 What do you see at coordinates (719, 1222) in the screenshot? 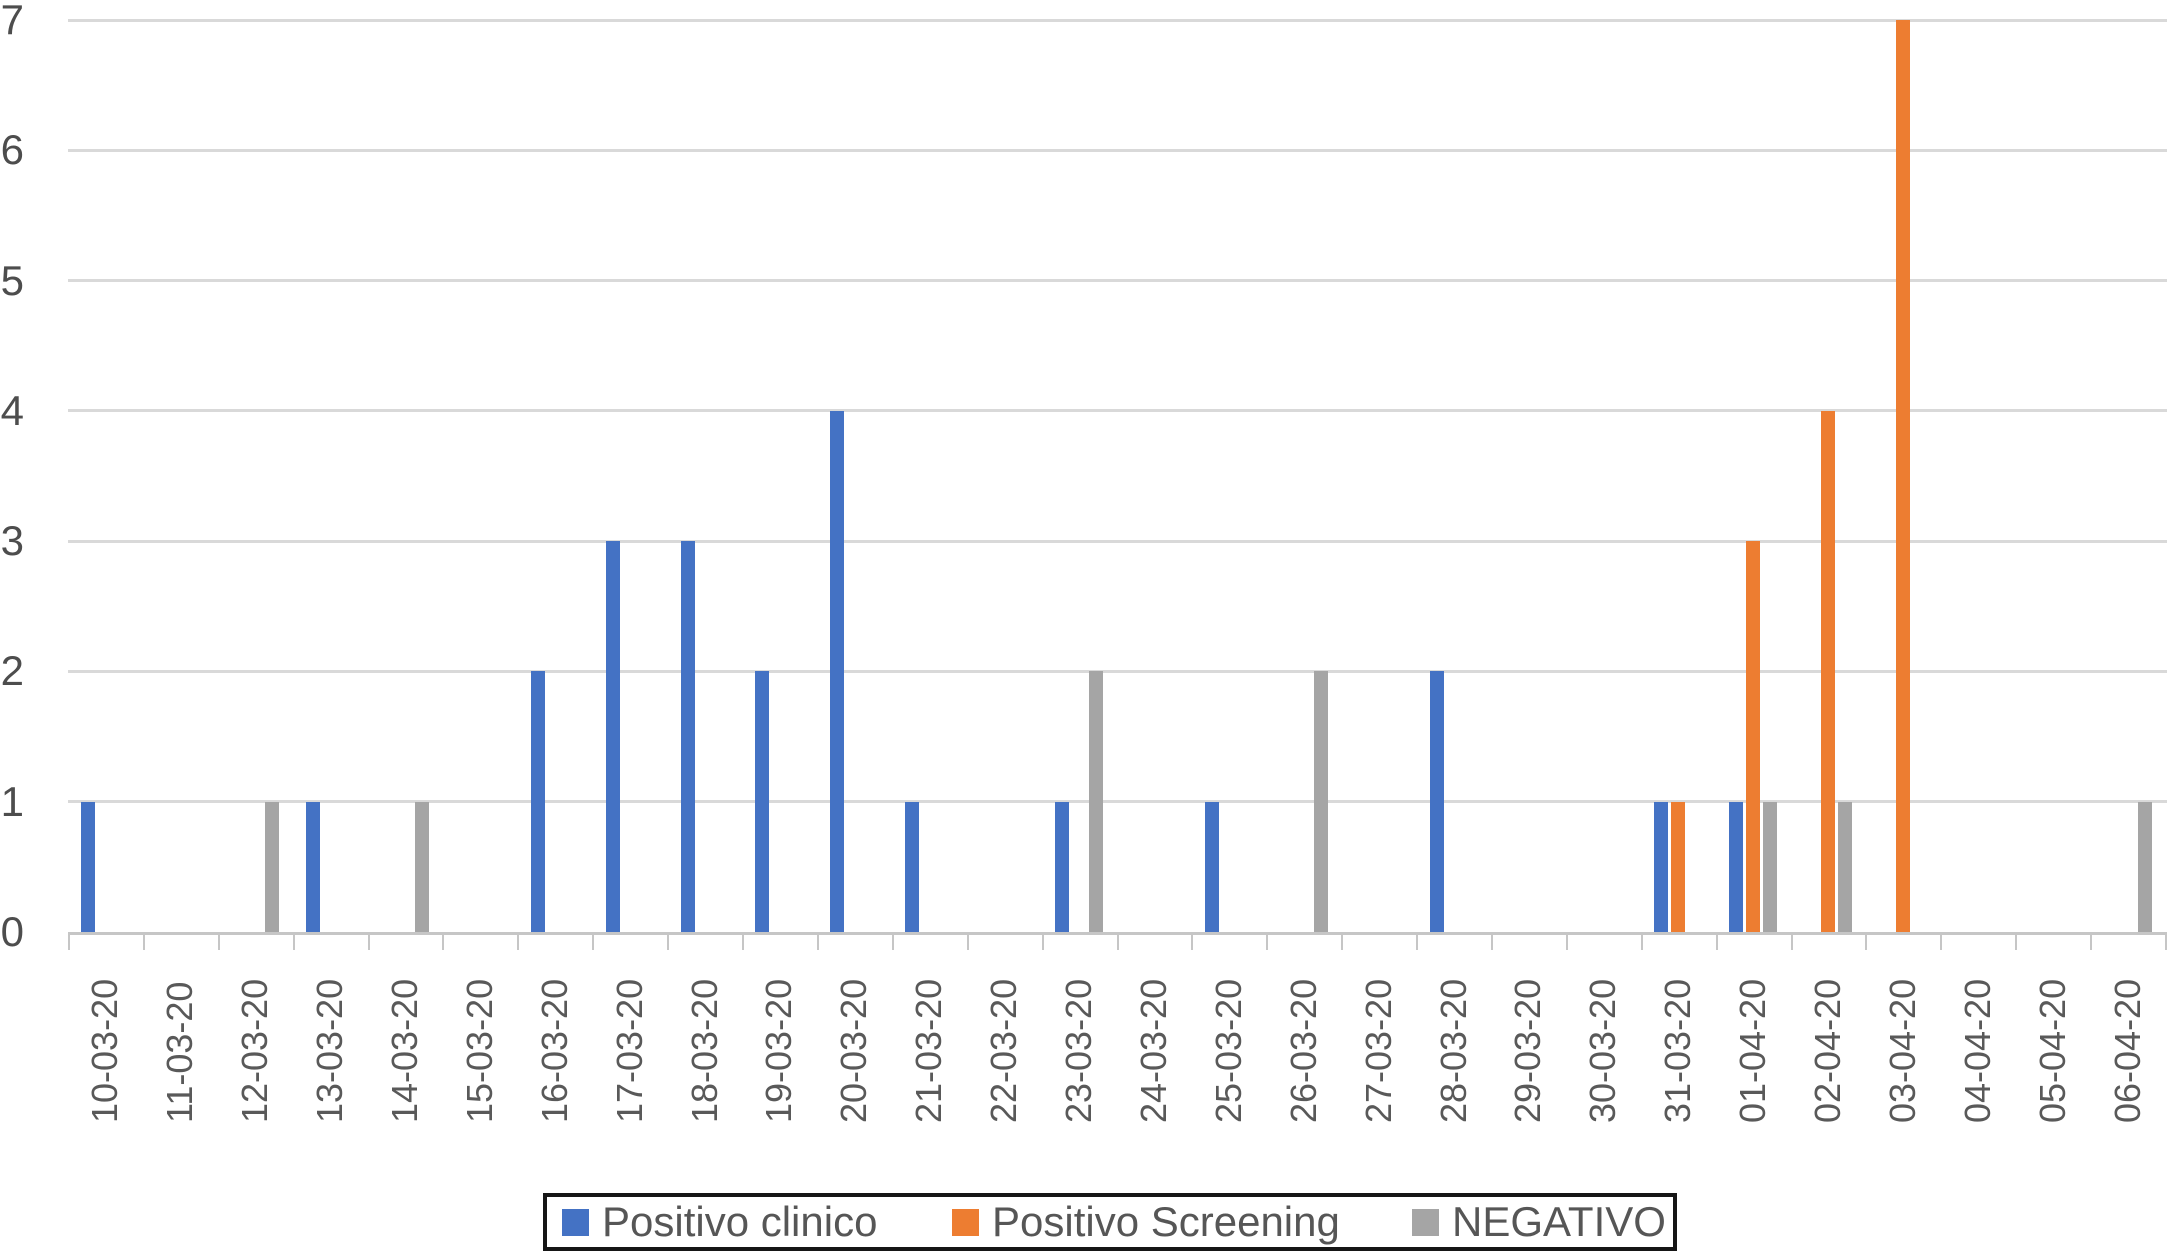
I see `legend-item-positivo-clinico: Positivo clinico` at bounding box center [719, 1222].